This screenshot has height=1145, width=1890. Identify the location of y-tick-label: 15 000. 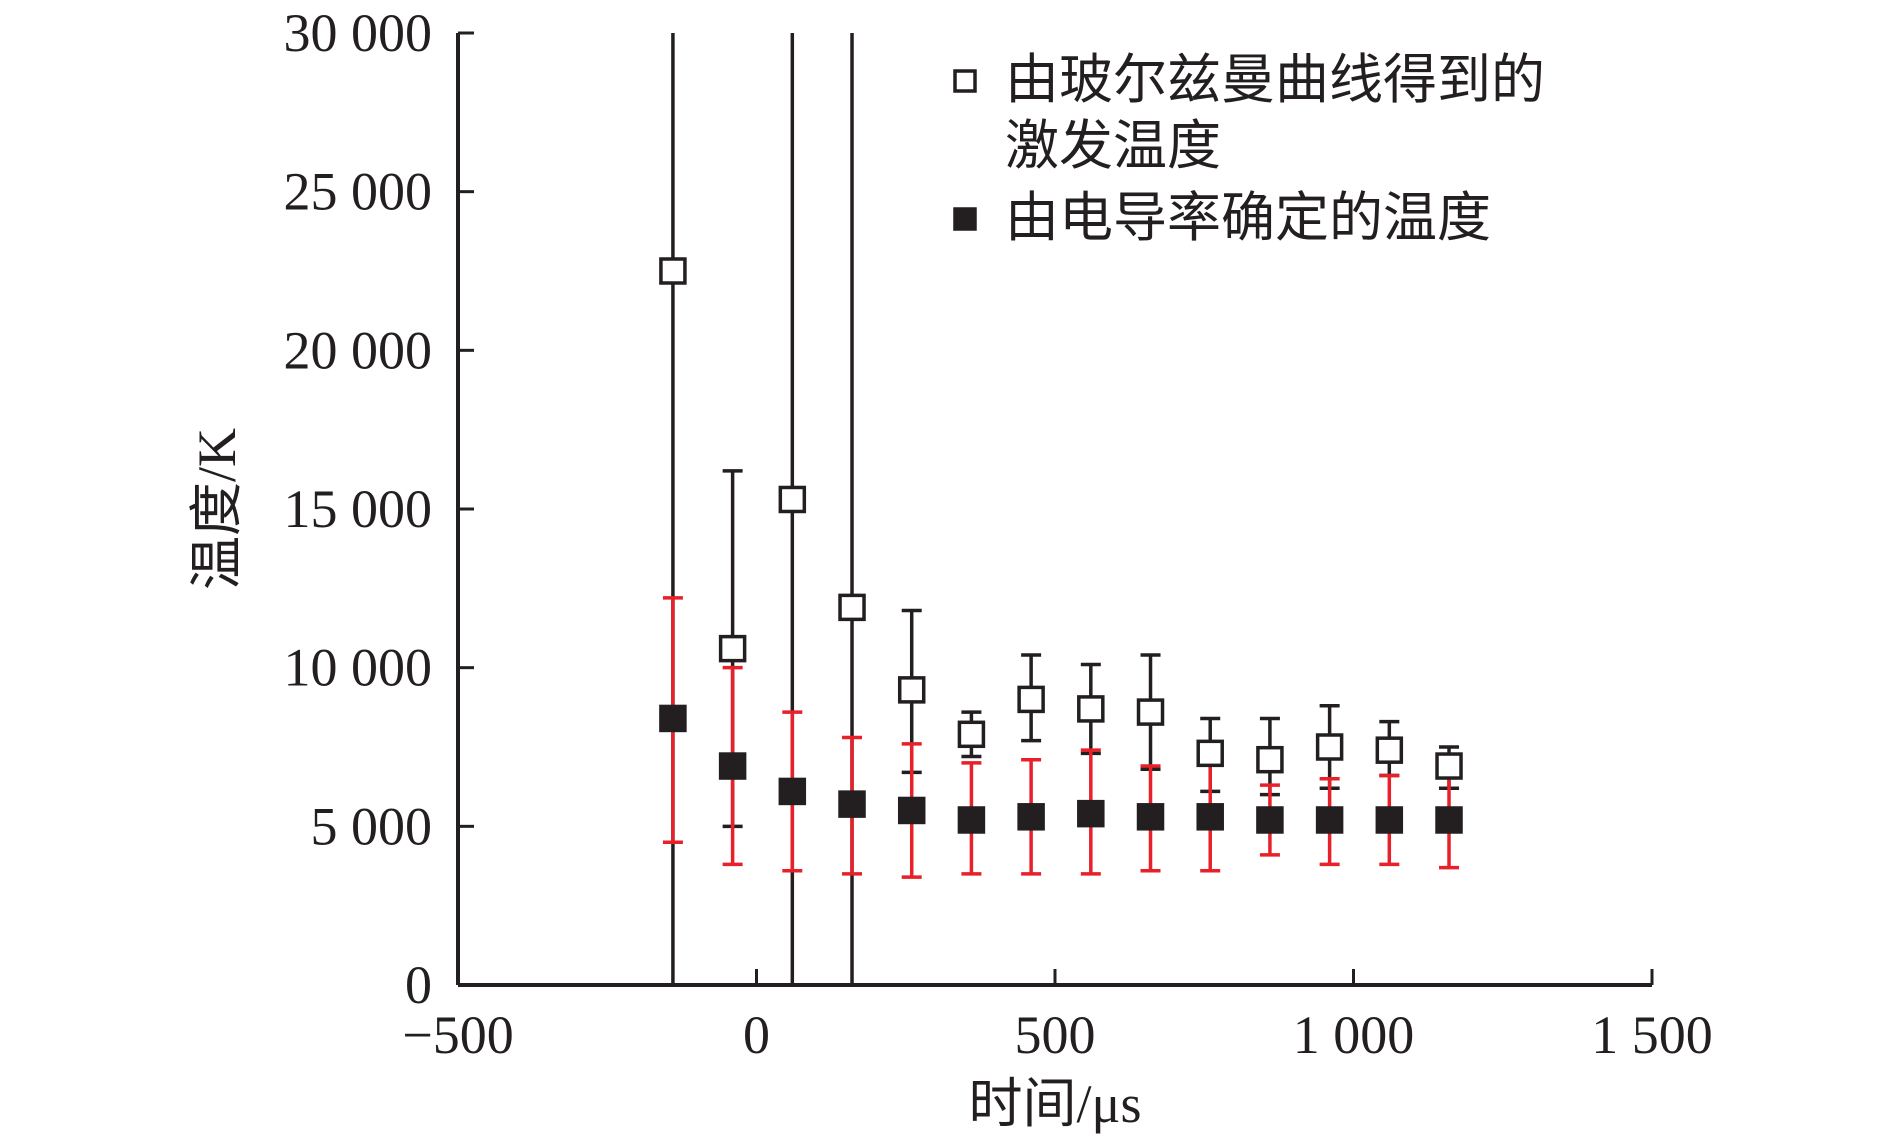
(358, 509).